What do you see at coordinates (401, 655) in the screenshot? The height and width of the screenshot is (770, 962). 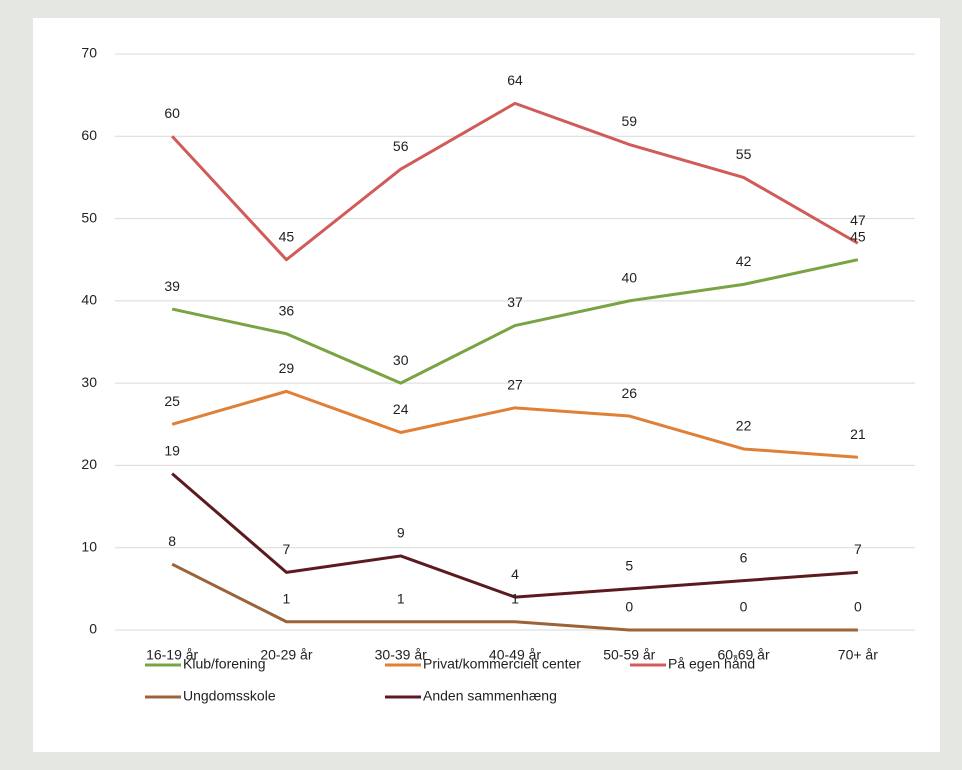 I see `x-tick-label: 30-39 år` at bounding box center [401, 655].